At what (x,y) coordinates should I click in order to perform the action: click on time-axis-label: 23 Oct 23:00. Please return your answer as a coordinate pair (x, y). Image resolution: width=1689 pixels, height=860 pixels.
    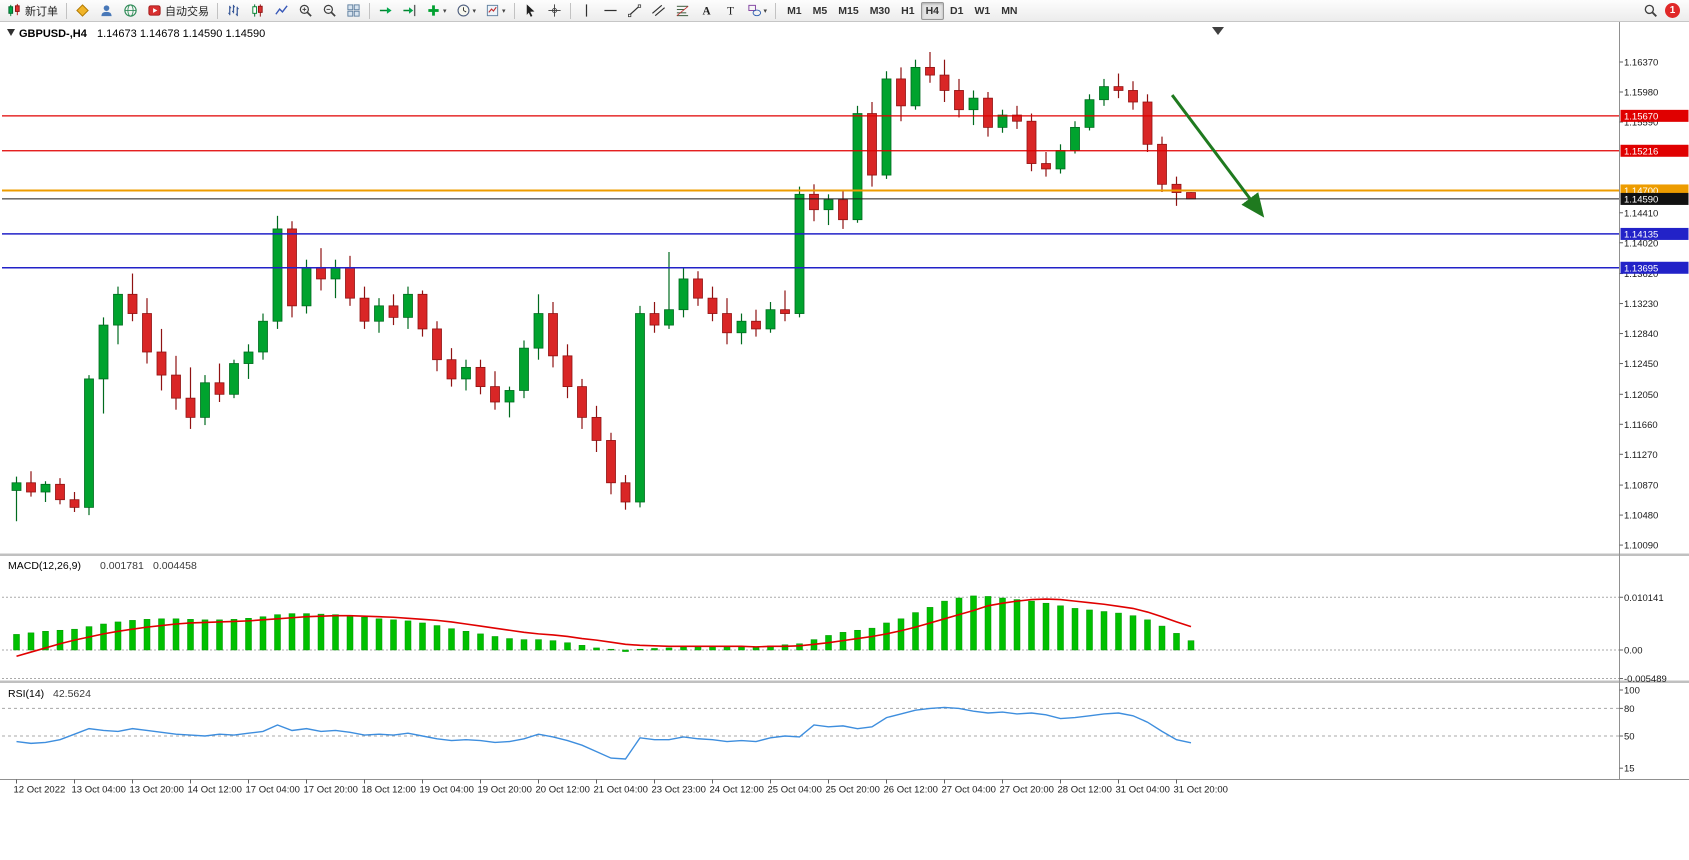
    Looking at the image, I should click on (679, 790).